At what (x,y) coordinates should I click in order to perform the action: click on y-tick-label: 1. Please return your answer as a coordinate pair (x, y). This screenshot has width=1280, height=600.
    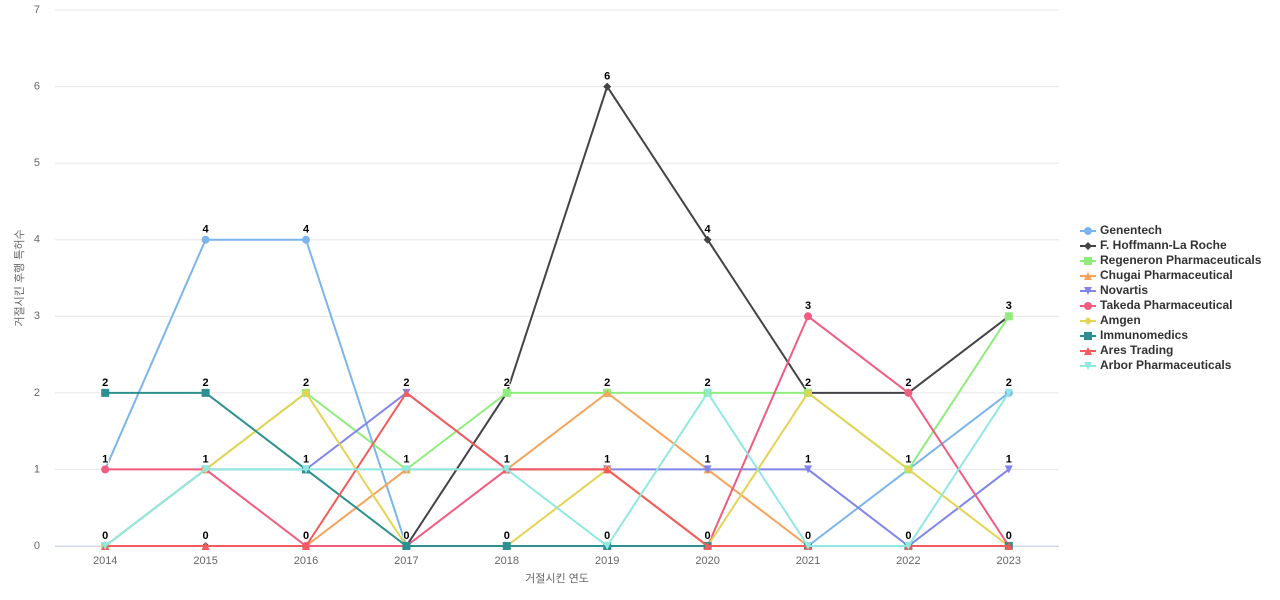
    Looking at the image, I should click on (37, 469).